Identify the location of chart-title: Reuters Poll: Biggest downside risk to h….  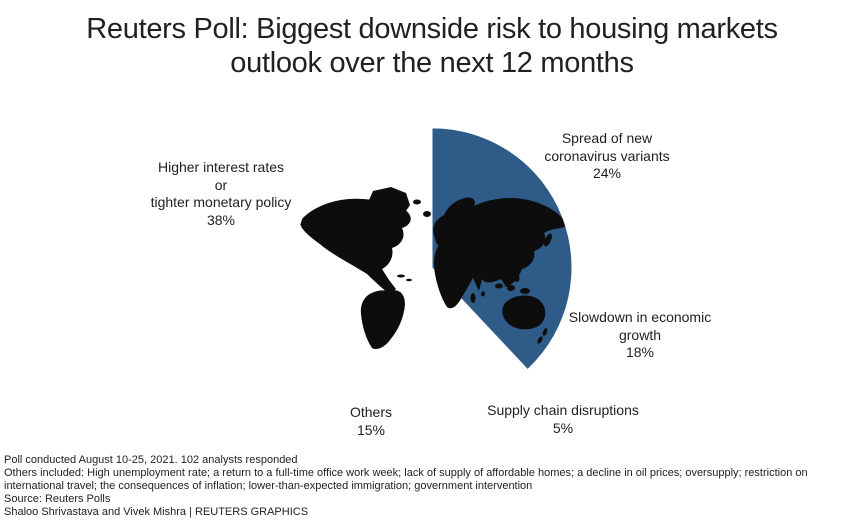
(432, 46).